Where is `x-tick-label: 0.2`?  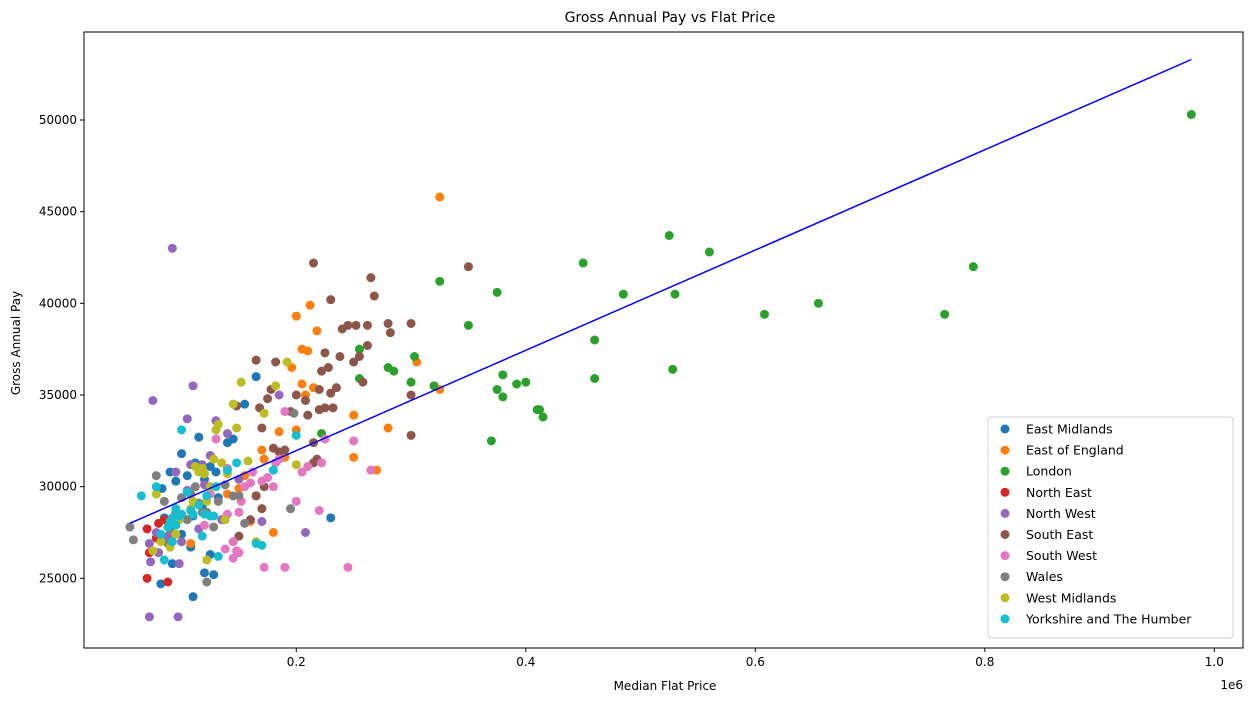
x-tick-label: 0.2 is located at coordinates (296, 662).